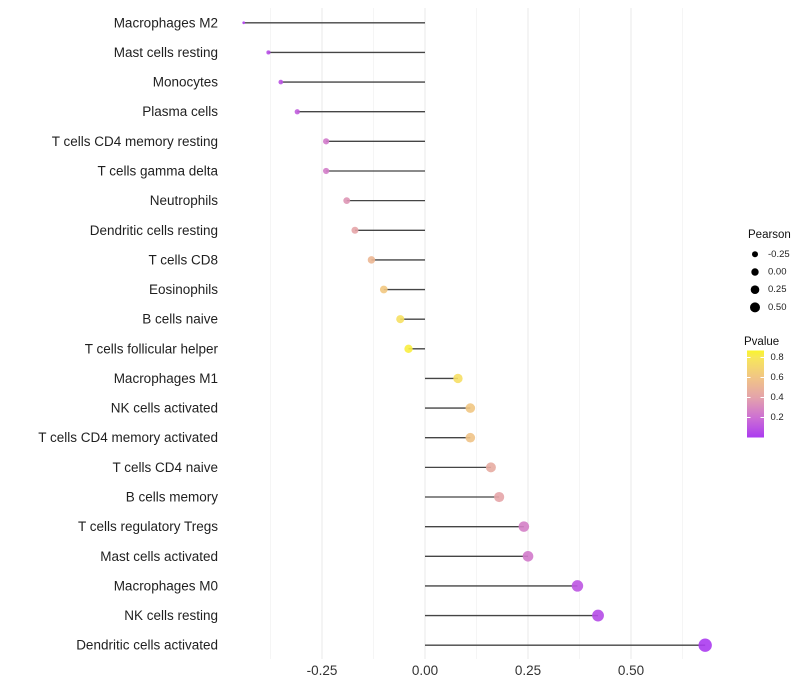 The width and height of the screenshot is (800, 700). I want to click on legend-size-label: 0.00, so click(777, 272).